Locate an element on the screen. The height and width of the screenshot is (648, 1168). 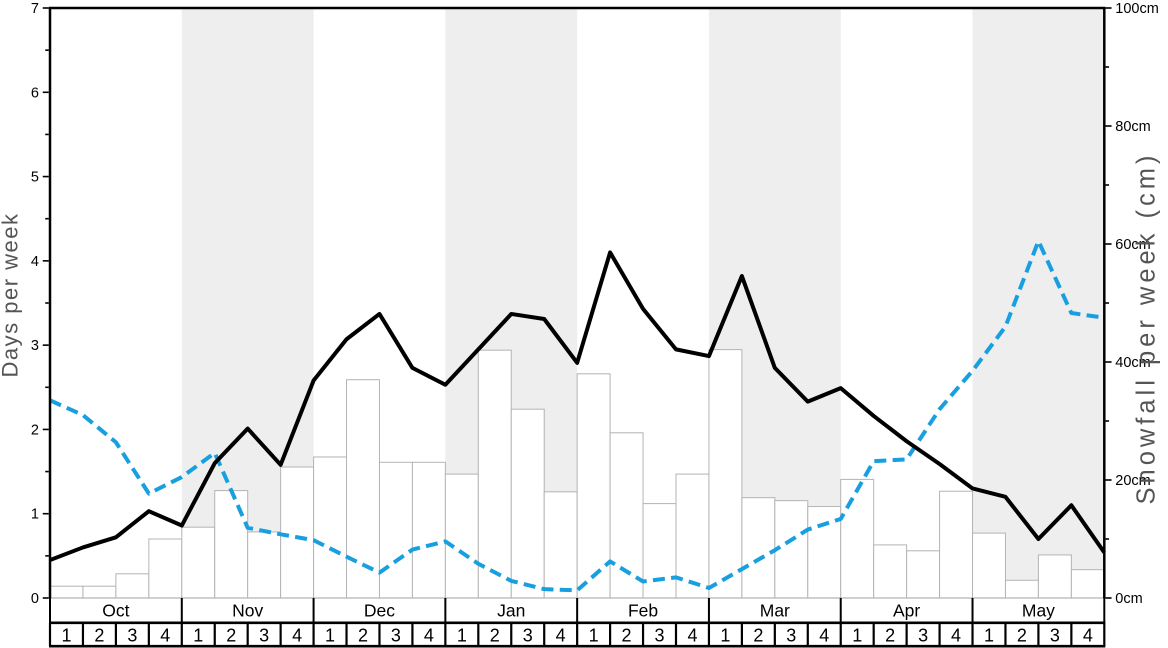
svg-text: 7 is located at coordinates (35, 9).